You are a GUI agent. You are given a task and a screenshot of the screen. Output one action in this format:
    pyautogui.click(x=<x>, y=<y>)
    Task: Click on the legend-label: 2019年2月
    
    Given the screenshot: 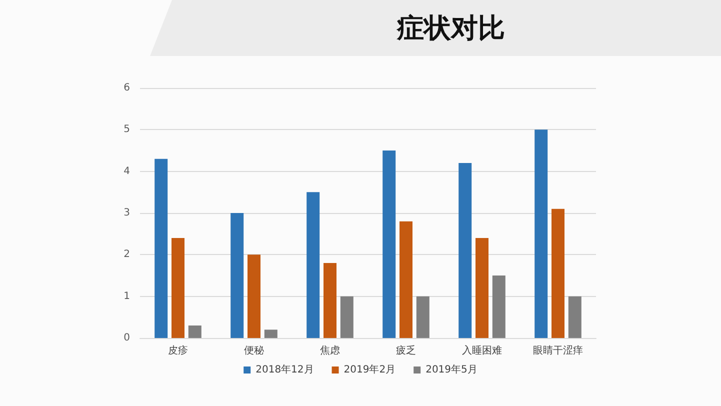 What is the action you would take?
    pyautogui.click(x=370, y=370)
    